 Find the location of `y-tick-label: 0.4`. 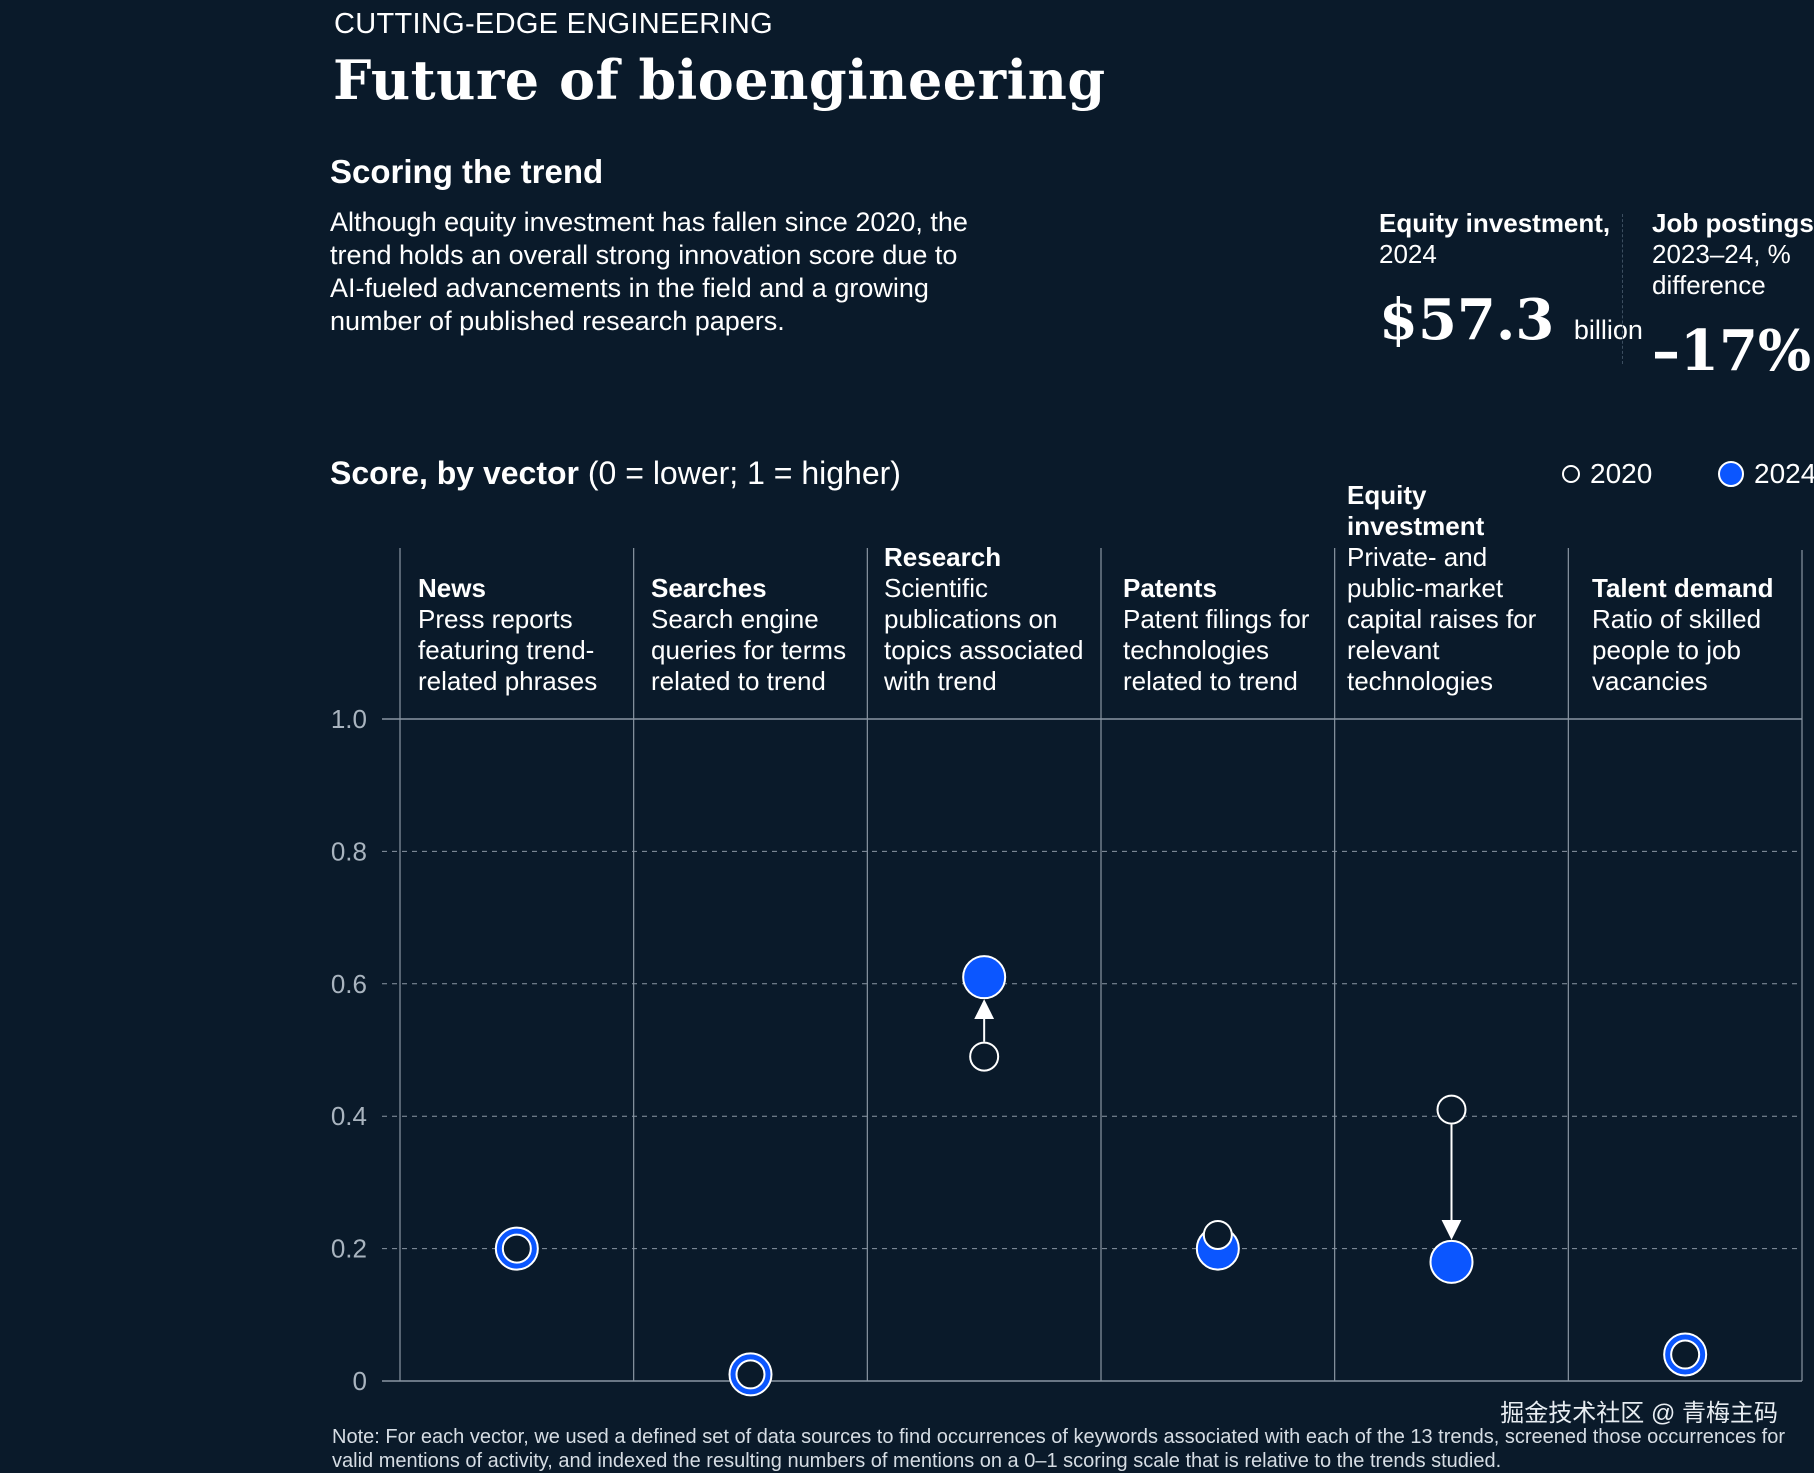

y-tick-label: 0.4 is located at coordinates (349, 1116).